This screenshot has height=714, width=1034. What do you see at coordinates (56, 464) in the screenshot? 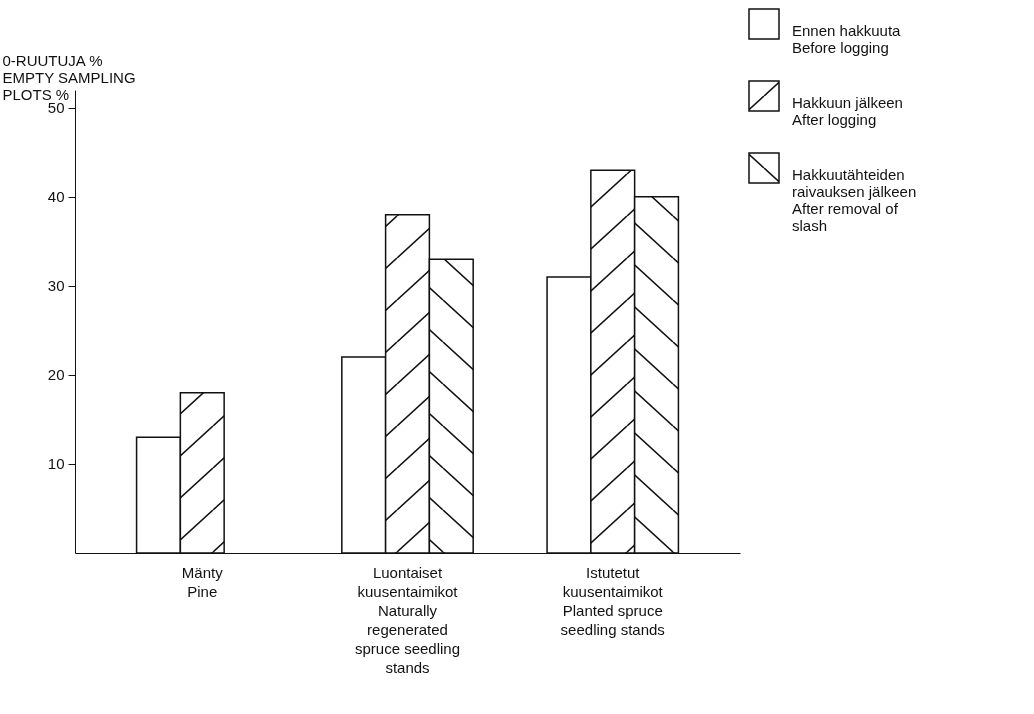
I see `y-tick-label: 10` at bounding box center [56, 464].